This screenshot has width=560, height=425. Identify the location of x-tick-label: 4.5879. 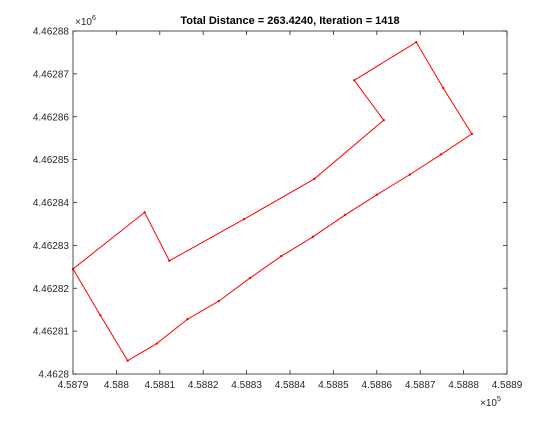
(73, 385).